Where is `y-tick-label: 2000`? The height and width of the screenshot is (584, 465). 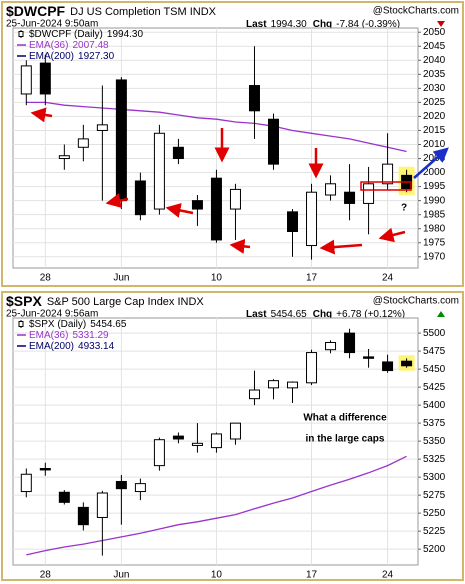
y-tick-label: 2000 is located at coordinates (434, 172).